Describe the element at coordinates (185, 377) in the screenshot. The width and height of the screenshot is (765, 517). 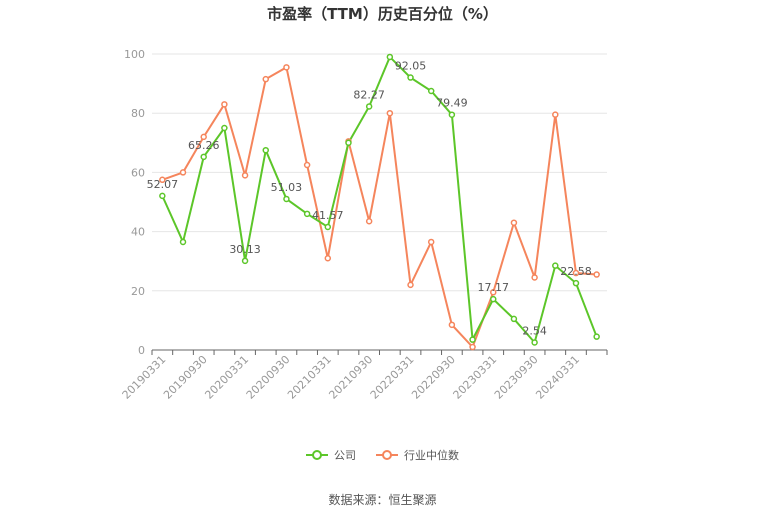
I see `x-tick-label: 20190930` at that location.